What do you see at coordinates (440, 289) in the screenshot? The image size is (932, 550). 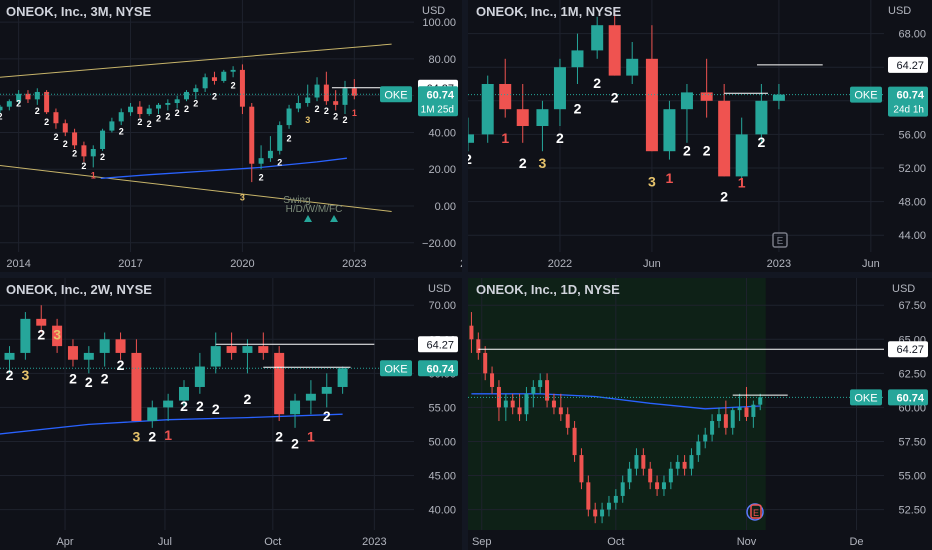 I see `currency-label-2w: USD` at bounding box center [440, 289].